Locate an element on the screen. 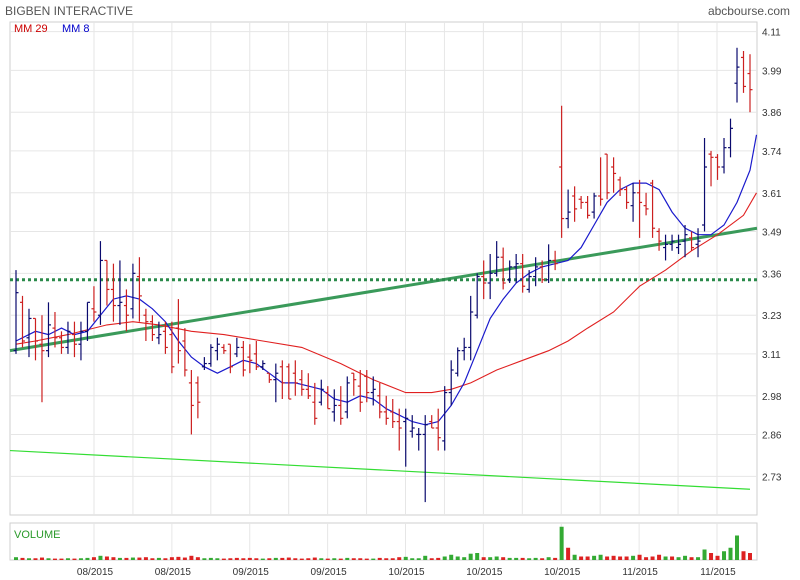 This screenshot has width=800, height=580. x-tick-label: 11/2015 is located at coordinates (640, 572).